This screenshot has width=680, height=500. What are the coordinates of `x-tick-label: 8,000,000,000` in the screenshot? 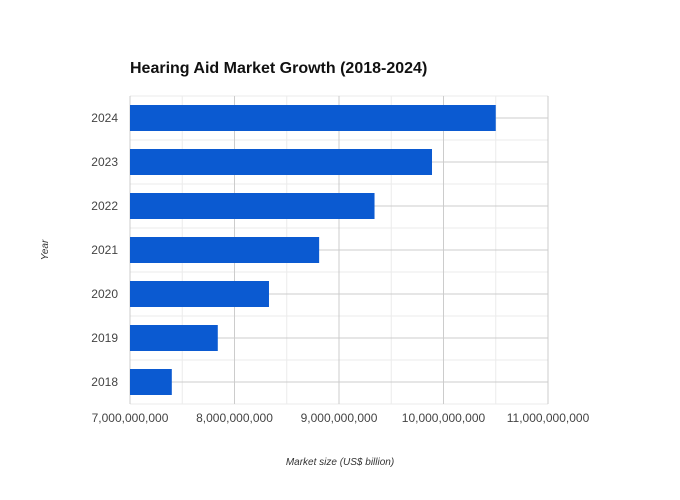 It's located at (234, 418).